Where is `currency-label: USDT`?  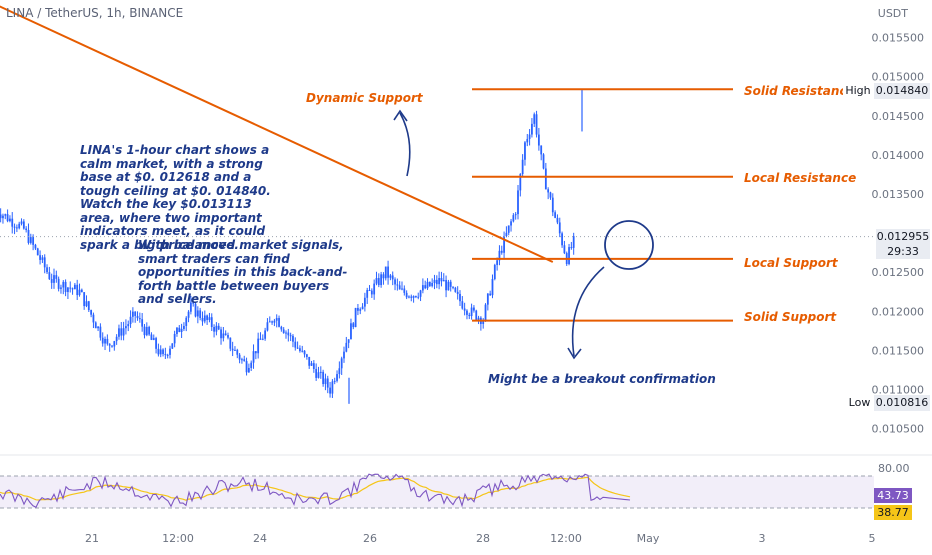
currency-label: USDT is located at coordinates (892, 13).